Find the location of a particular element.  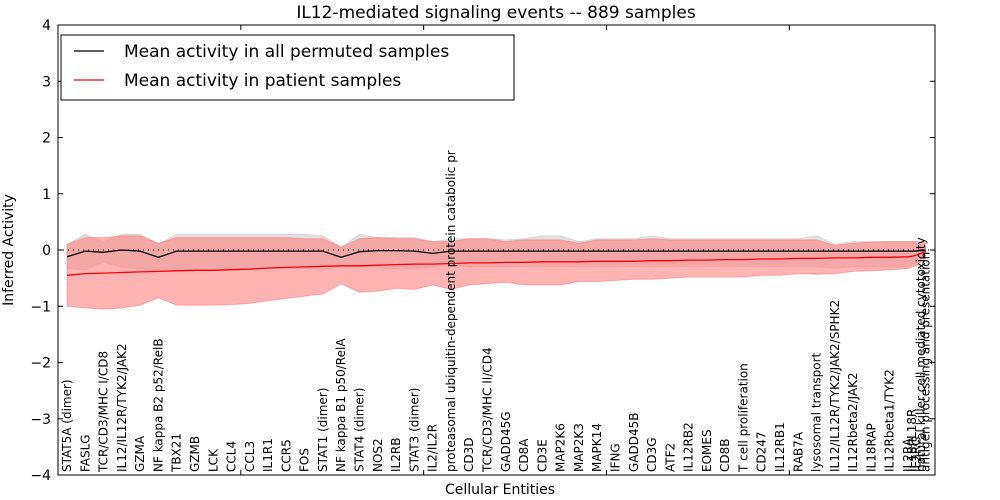

category-label: CCL3 is located at coordinates (250, 456).